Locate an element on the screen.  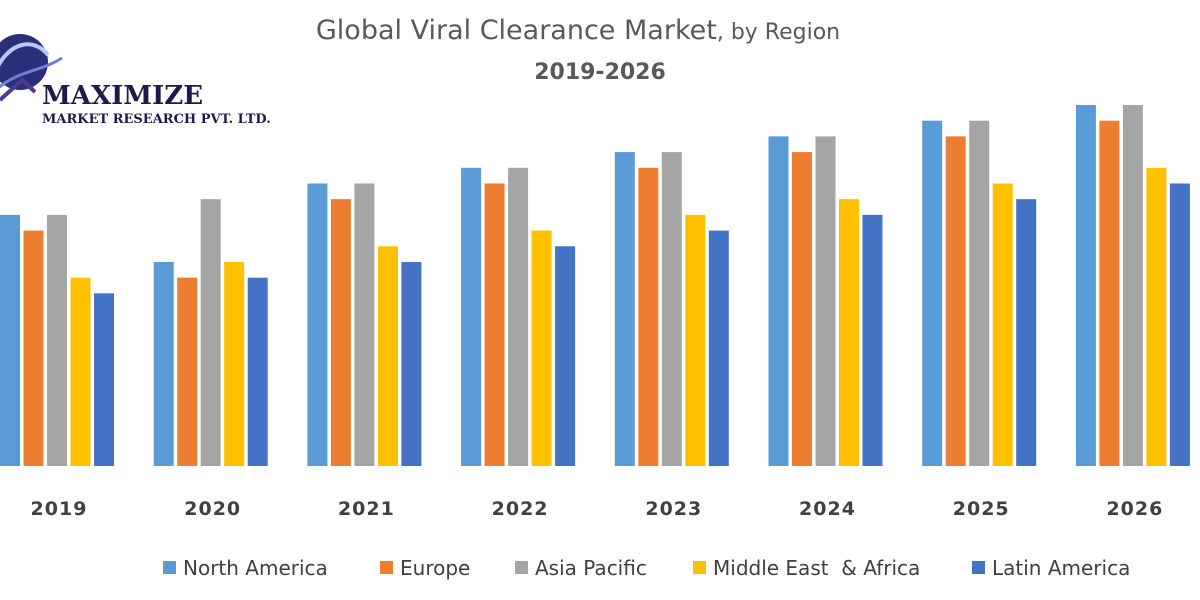
bar-2022-middle-east-africa is located at coordinates (541, 348).